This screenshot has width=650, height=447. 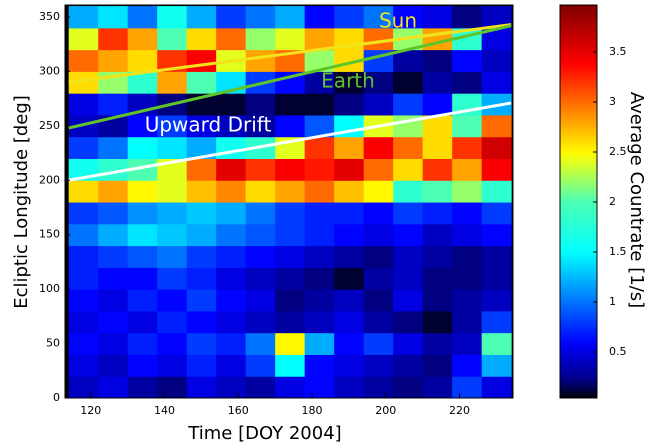 I want to click on colorbar-tick-label: 1, so click(x=612, y=301).